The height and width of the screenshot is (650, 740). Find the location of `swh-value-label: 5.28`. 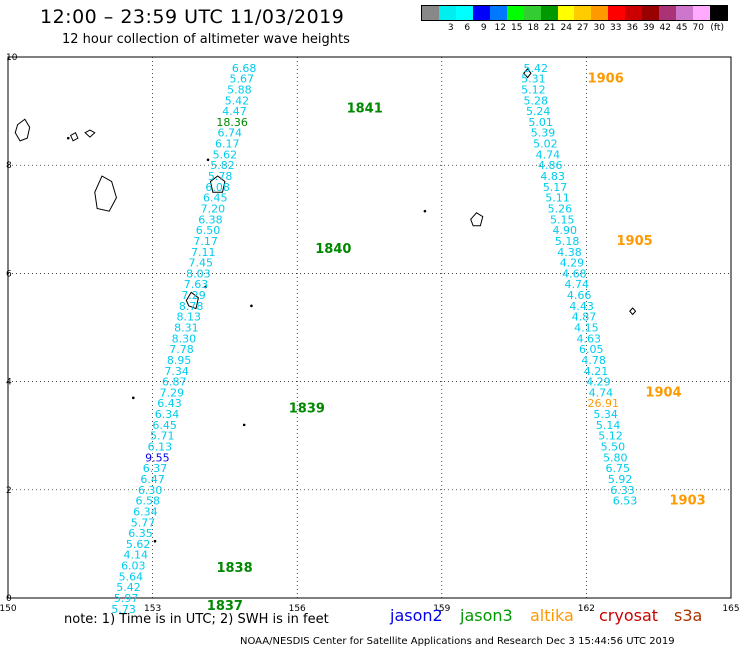

swh-value-label: 5.28 is located at coordinates (536, 100).